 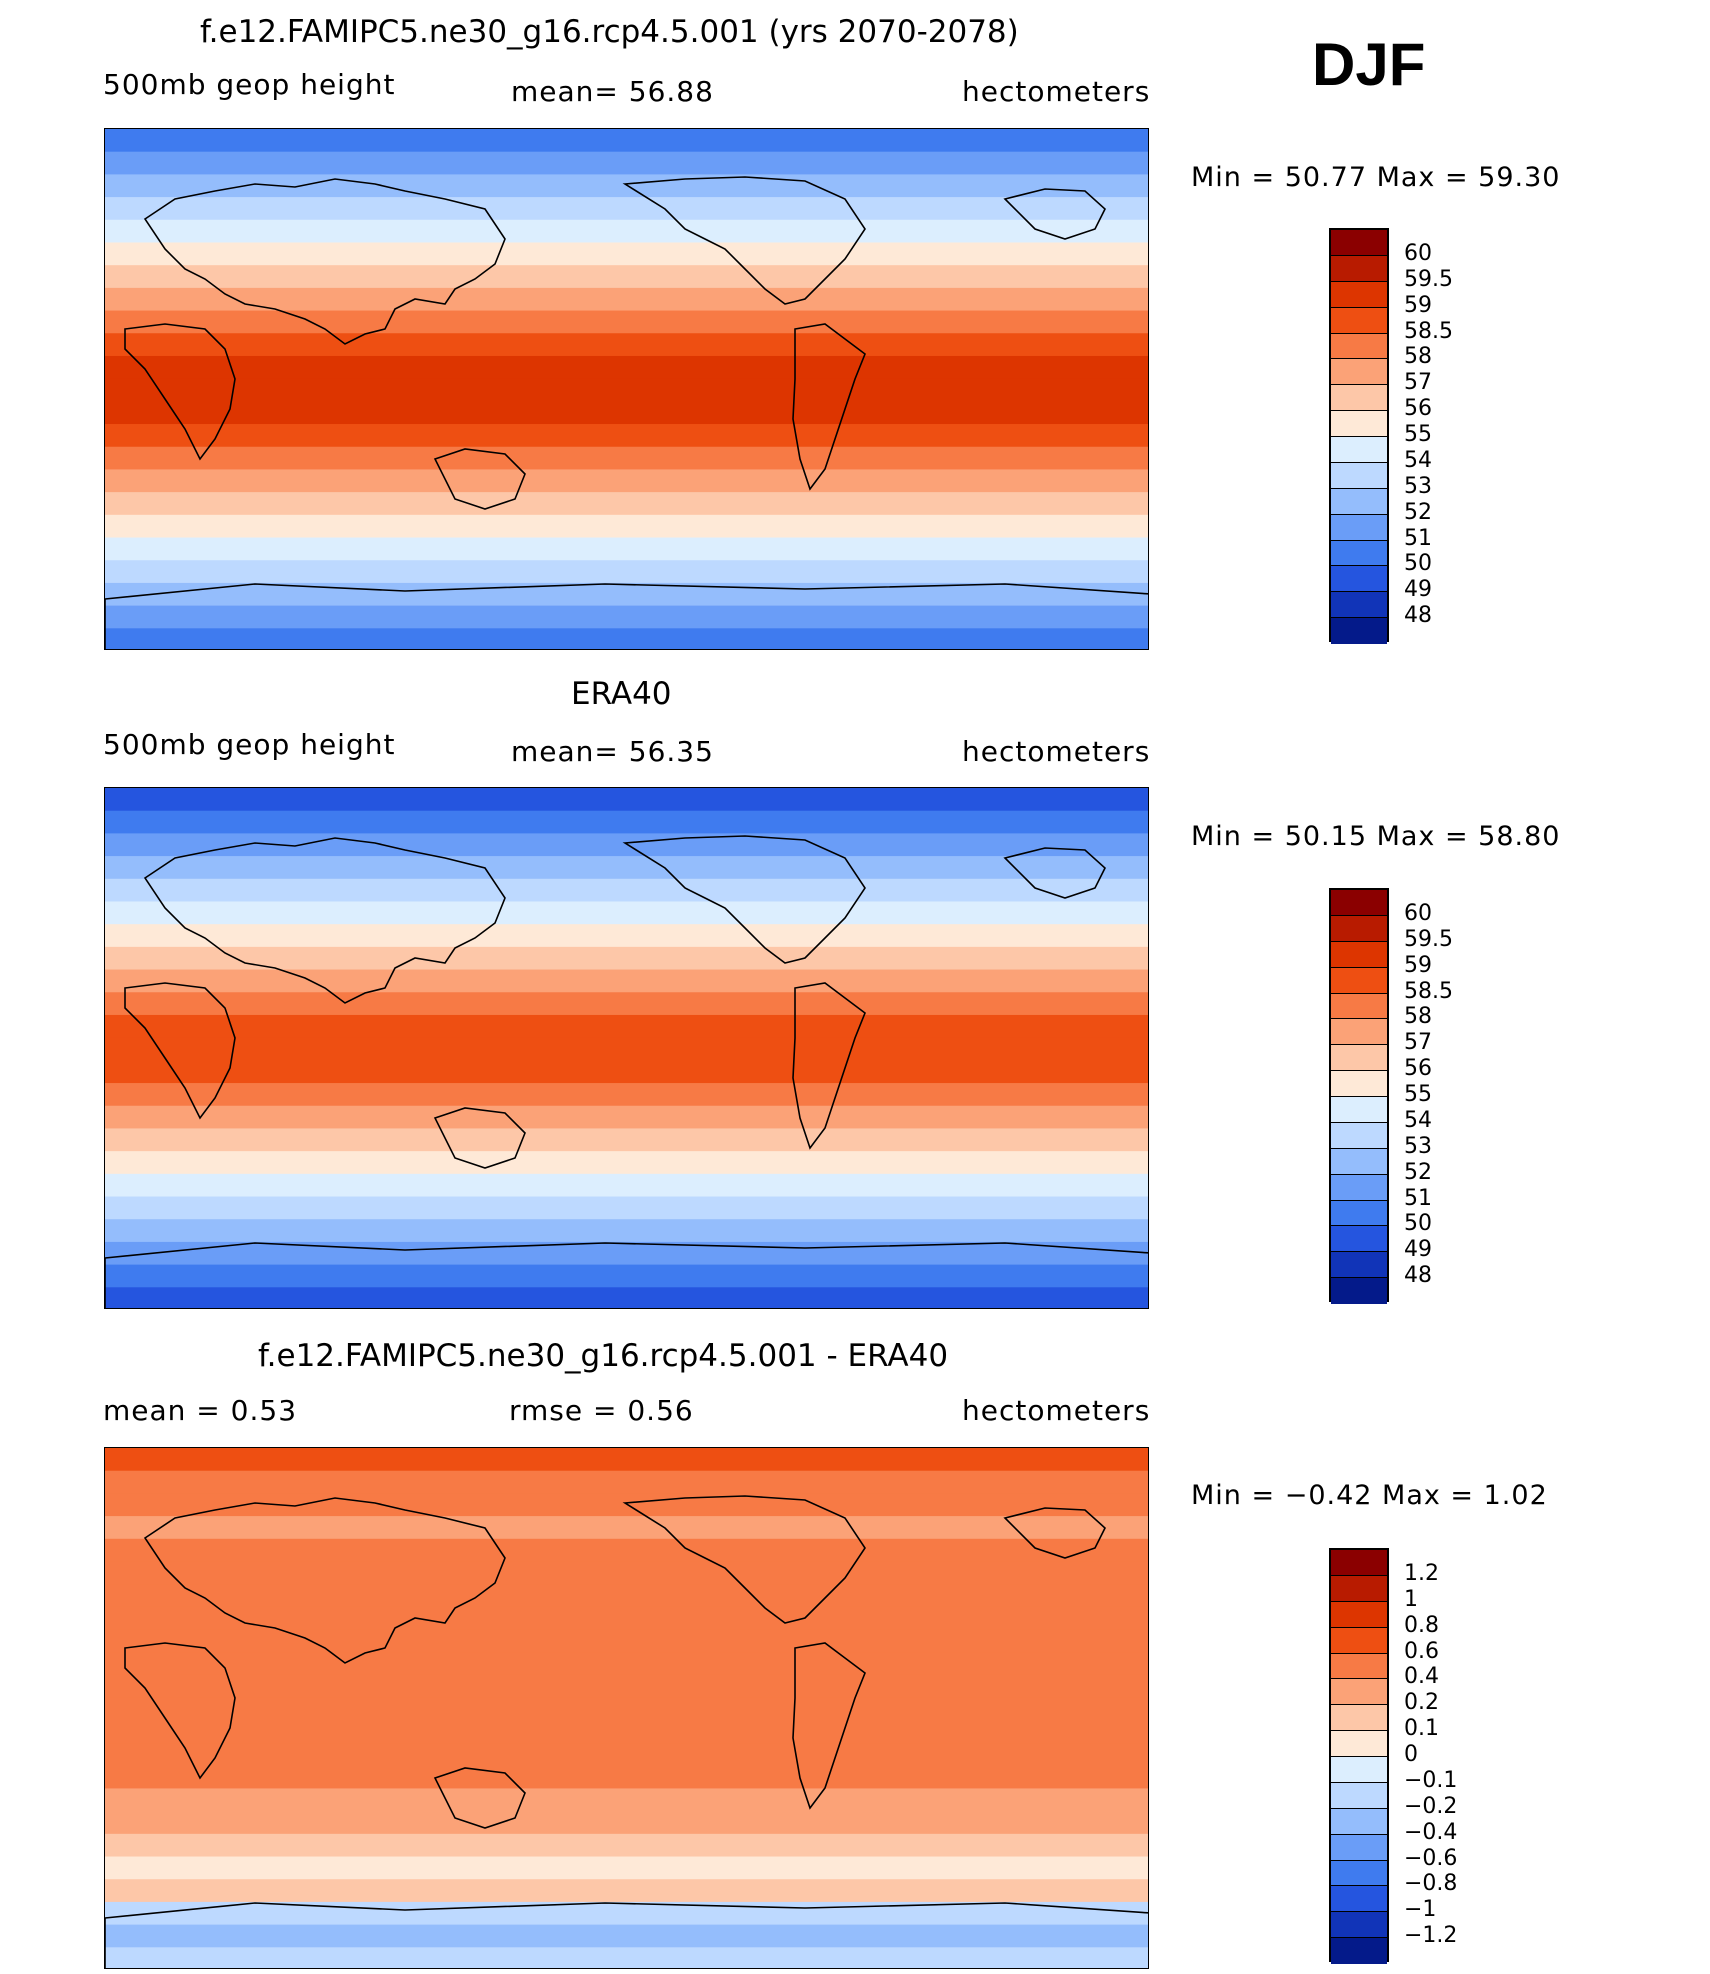 What do you see at coordinates (1431, 1936) in the screenshot?
I see `colorbar-label: −1.2` at bounding box center [1431, 1936].